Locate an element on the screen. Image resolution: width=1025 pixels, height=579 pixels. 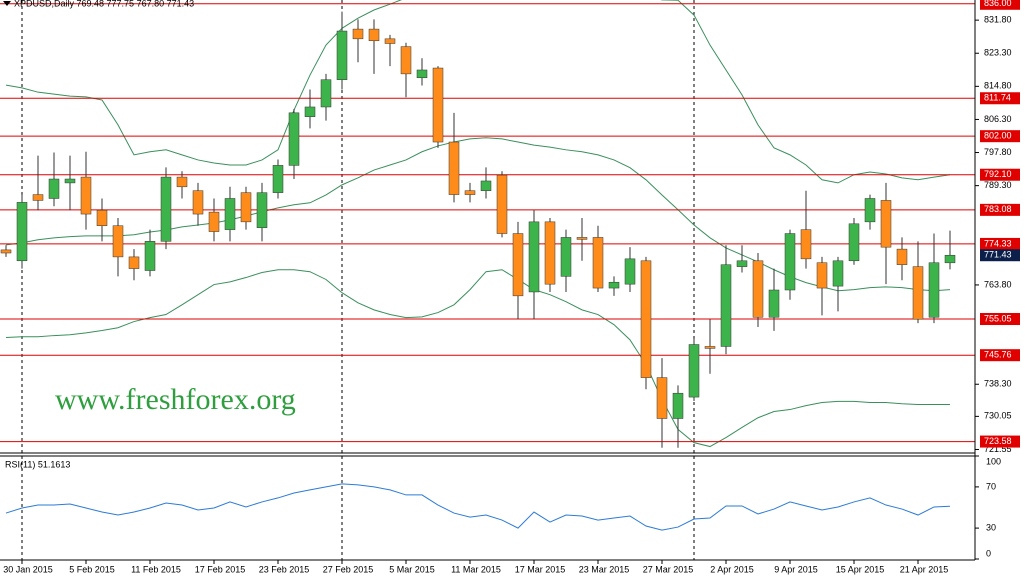
x-tick-label: 23 Mar 2015 is located at coordinates (604, 569).